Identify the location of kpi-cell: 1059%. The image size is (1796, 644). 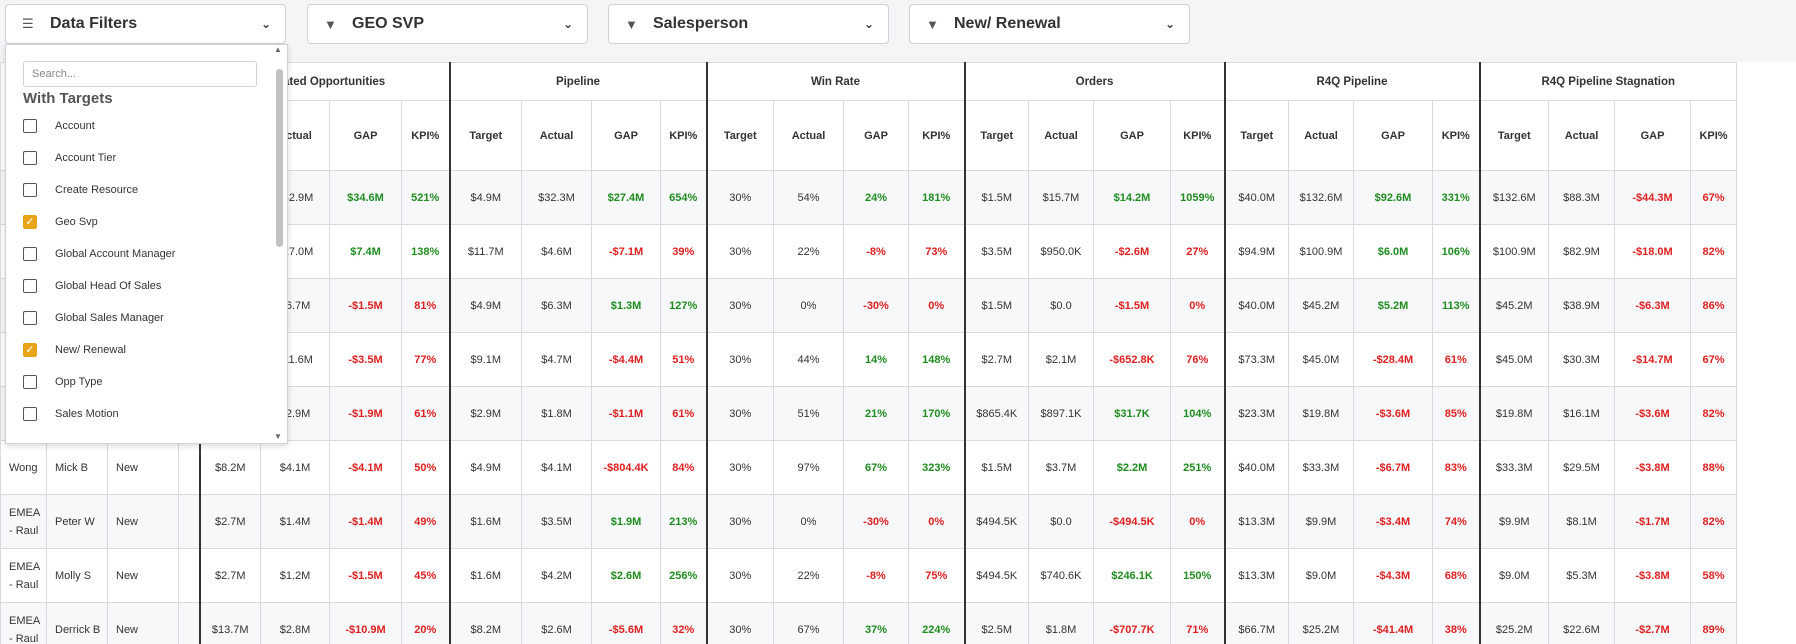
(1197, 197).